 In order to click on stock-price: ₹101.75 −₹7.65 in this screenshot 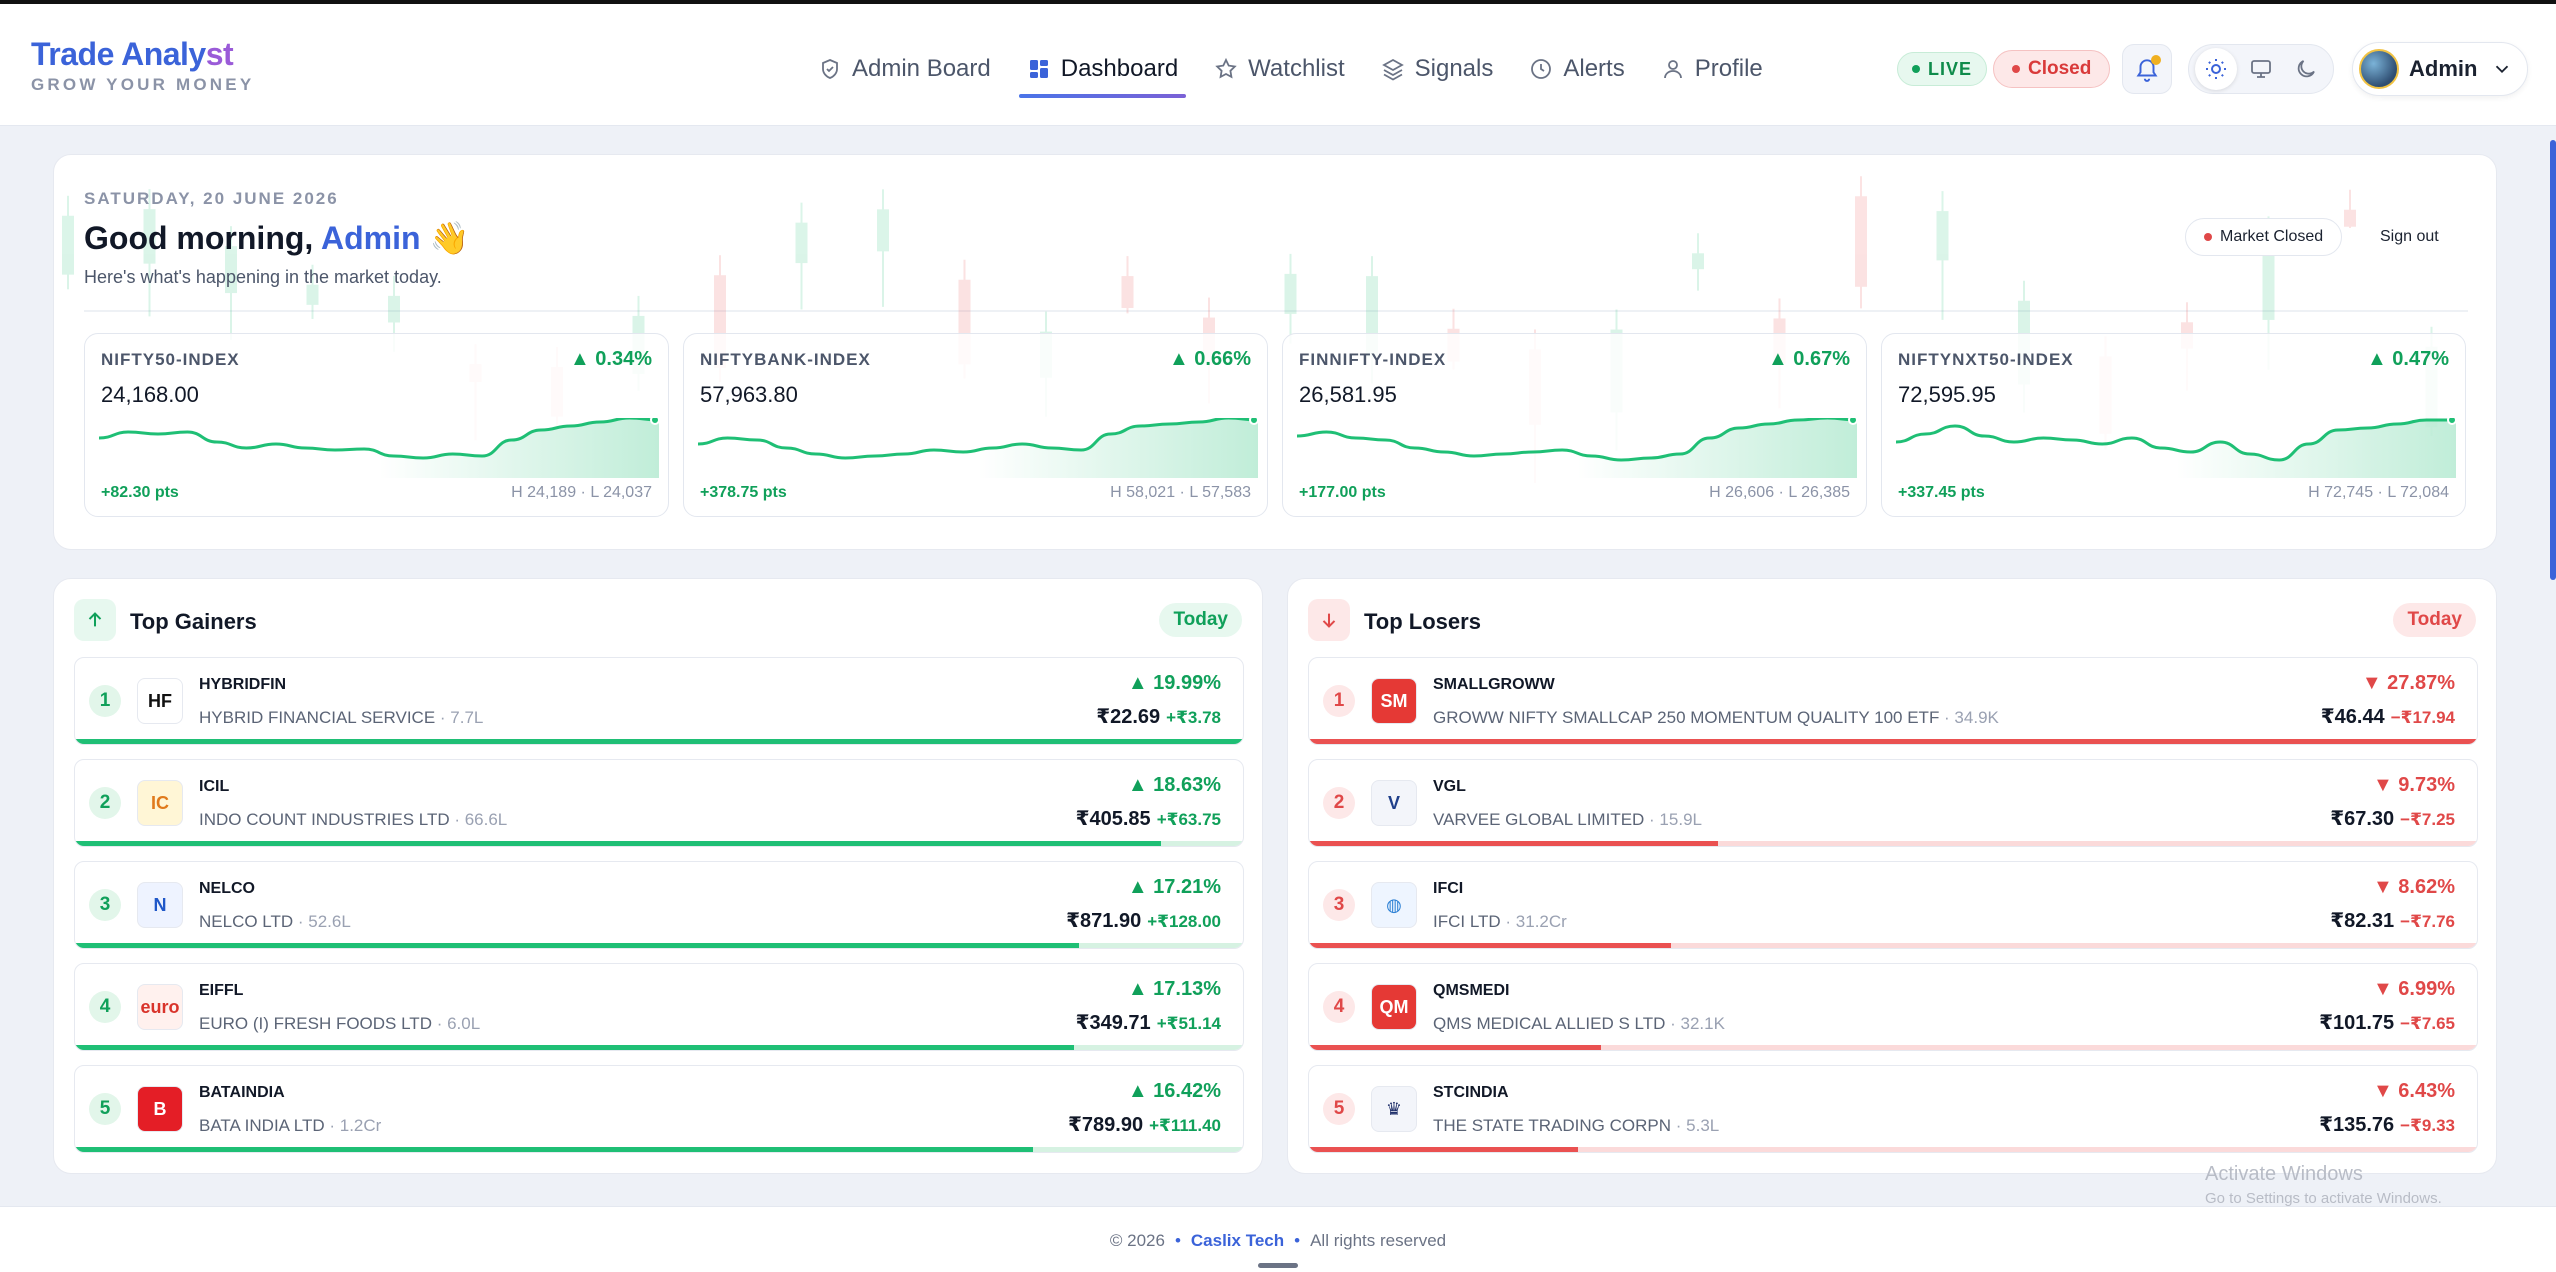, I will do `click(2387, 1023)`.